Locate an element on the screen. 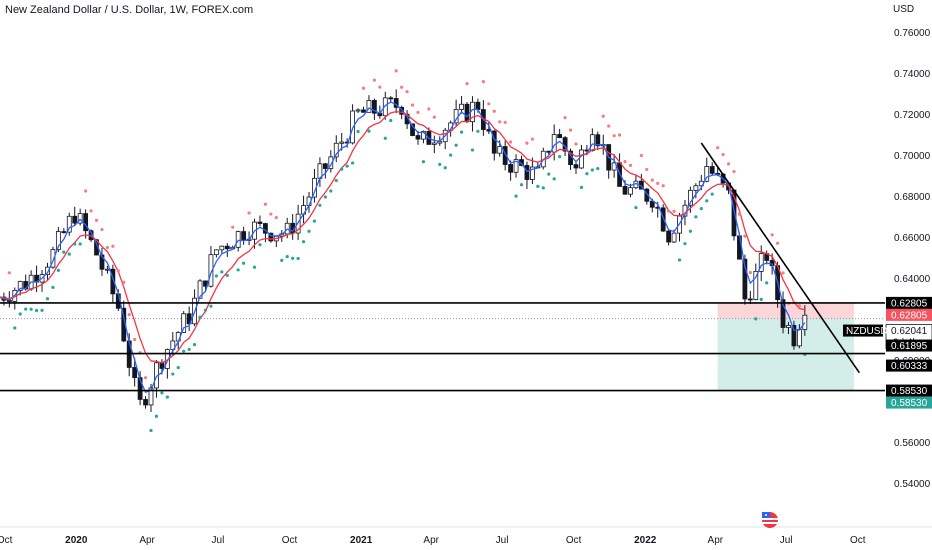  us-flag-icon is located at coordinates (770, 520).